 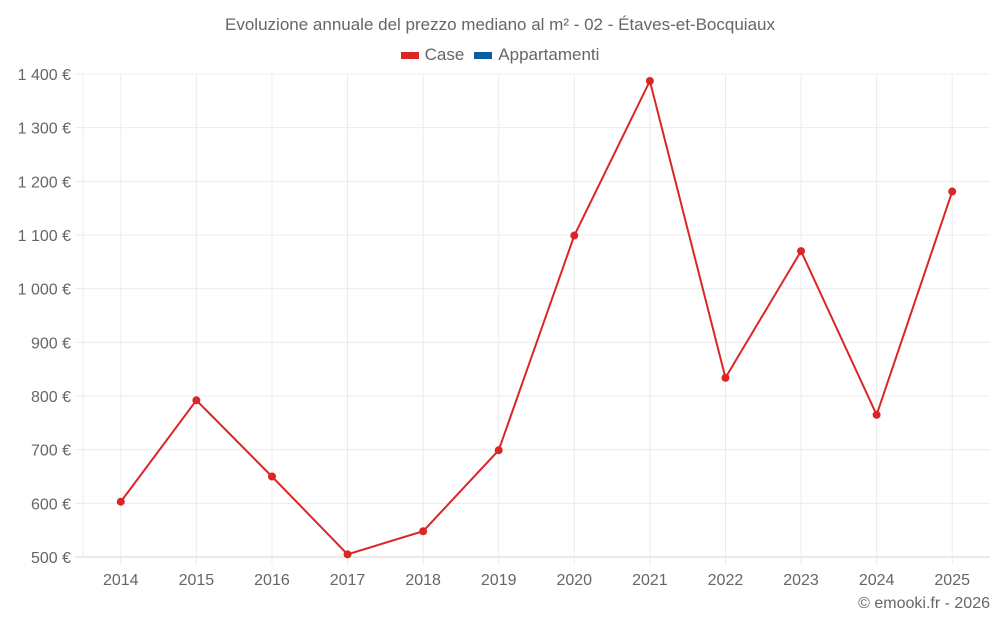 What do you see at coordinates (121, 580) in the screenshot?
I see `x-tick-label: 2014` at bounding box center [121, 580].